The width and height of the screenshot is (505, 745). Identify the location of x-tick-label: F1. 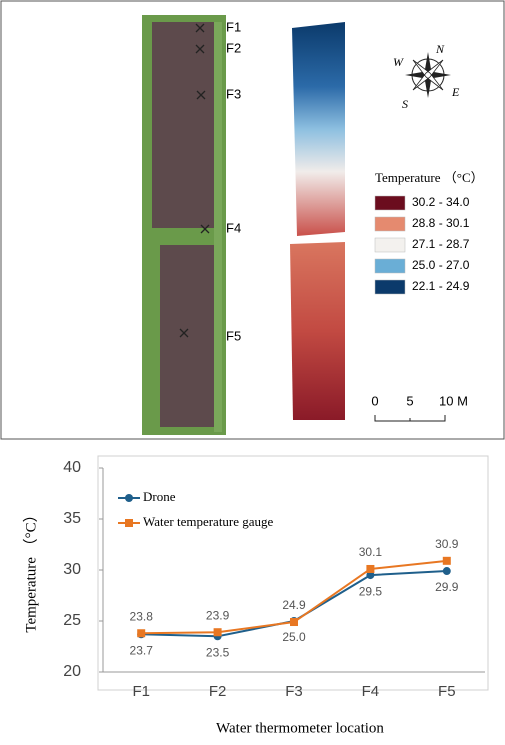
(141, 691).